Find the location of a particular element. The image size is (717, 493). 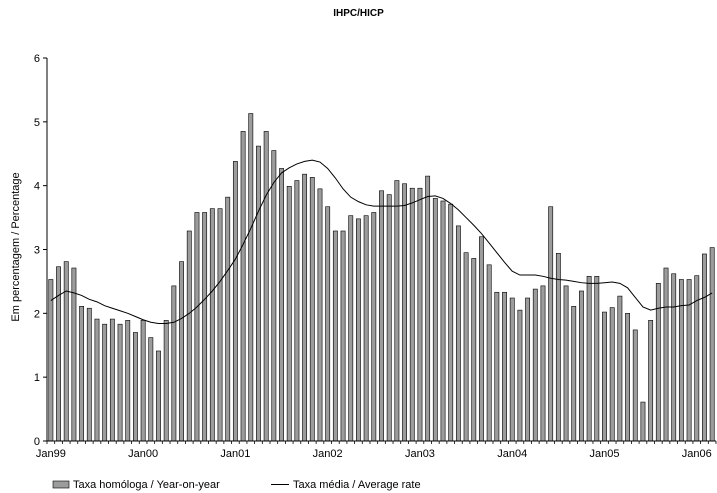

legend-bar-label: Taxa homóloga / Year-on-year is located at coordinates (146, 485).